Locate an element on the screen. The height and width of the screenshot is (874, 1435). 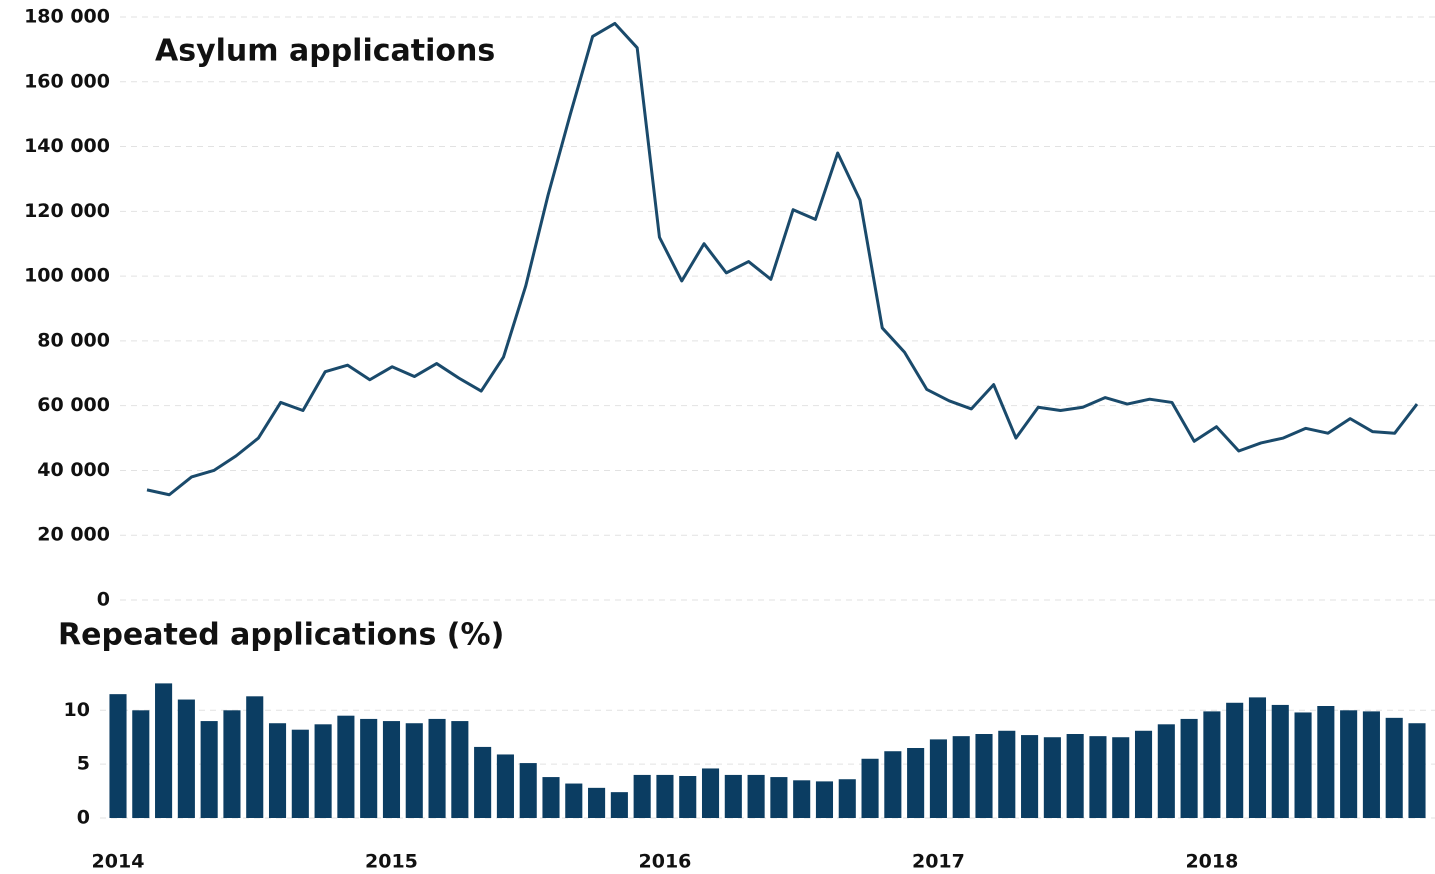
y-tick-label: 120 000 is located at coordinates (67, 211).